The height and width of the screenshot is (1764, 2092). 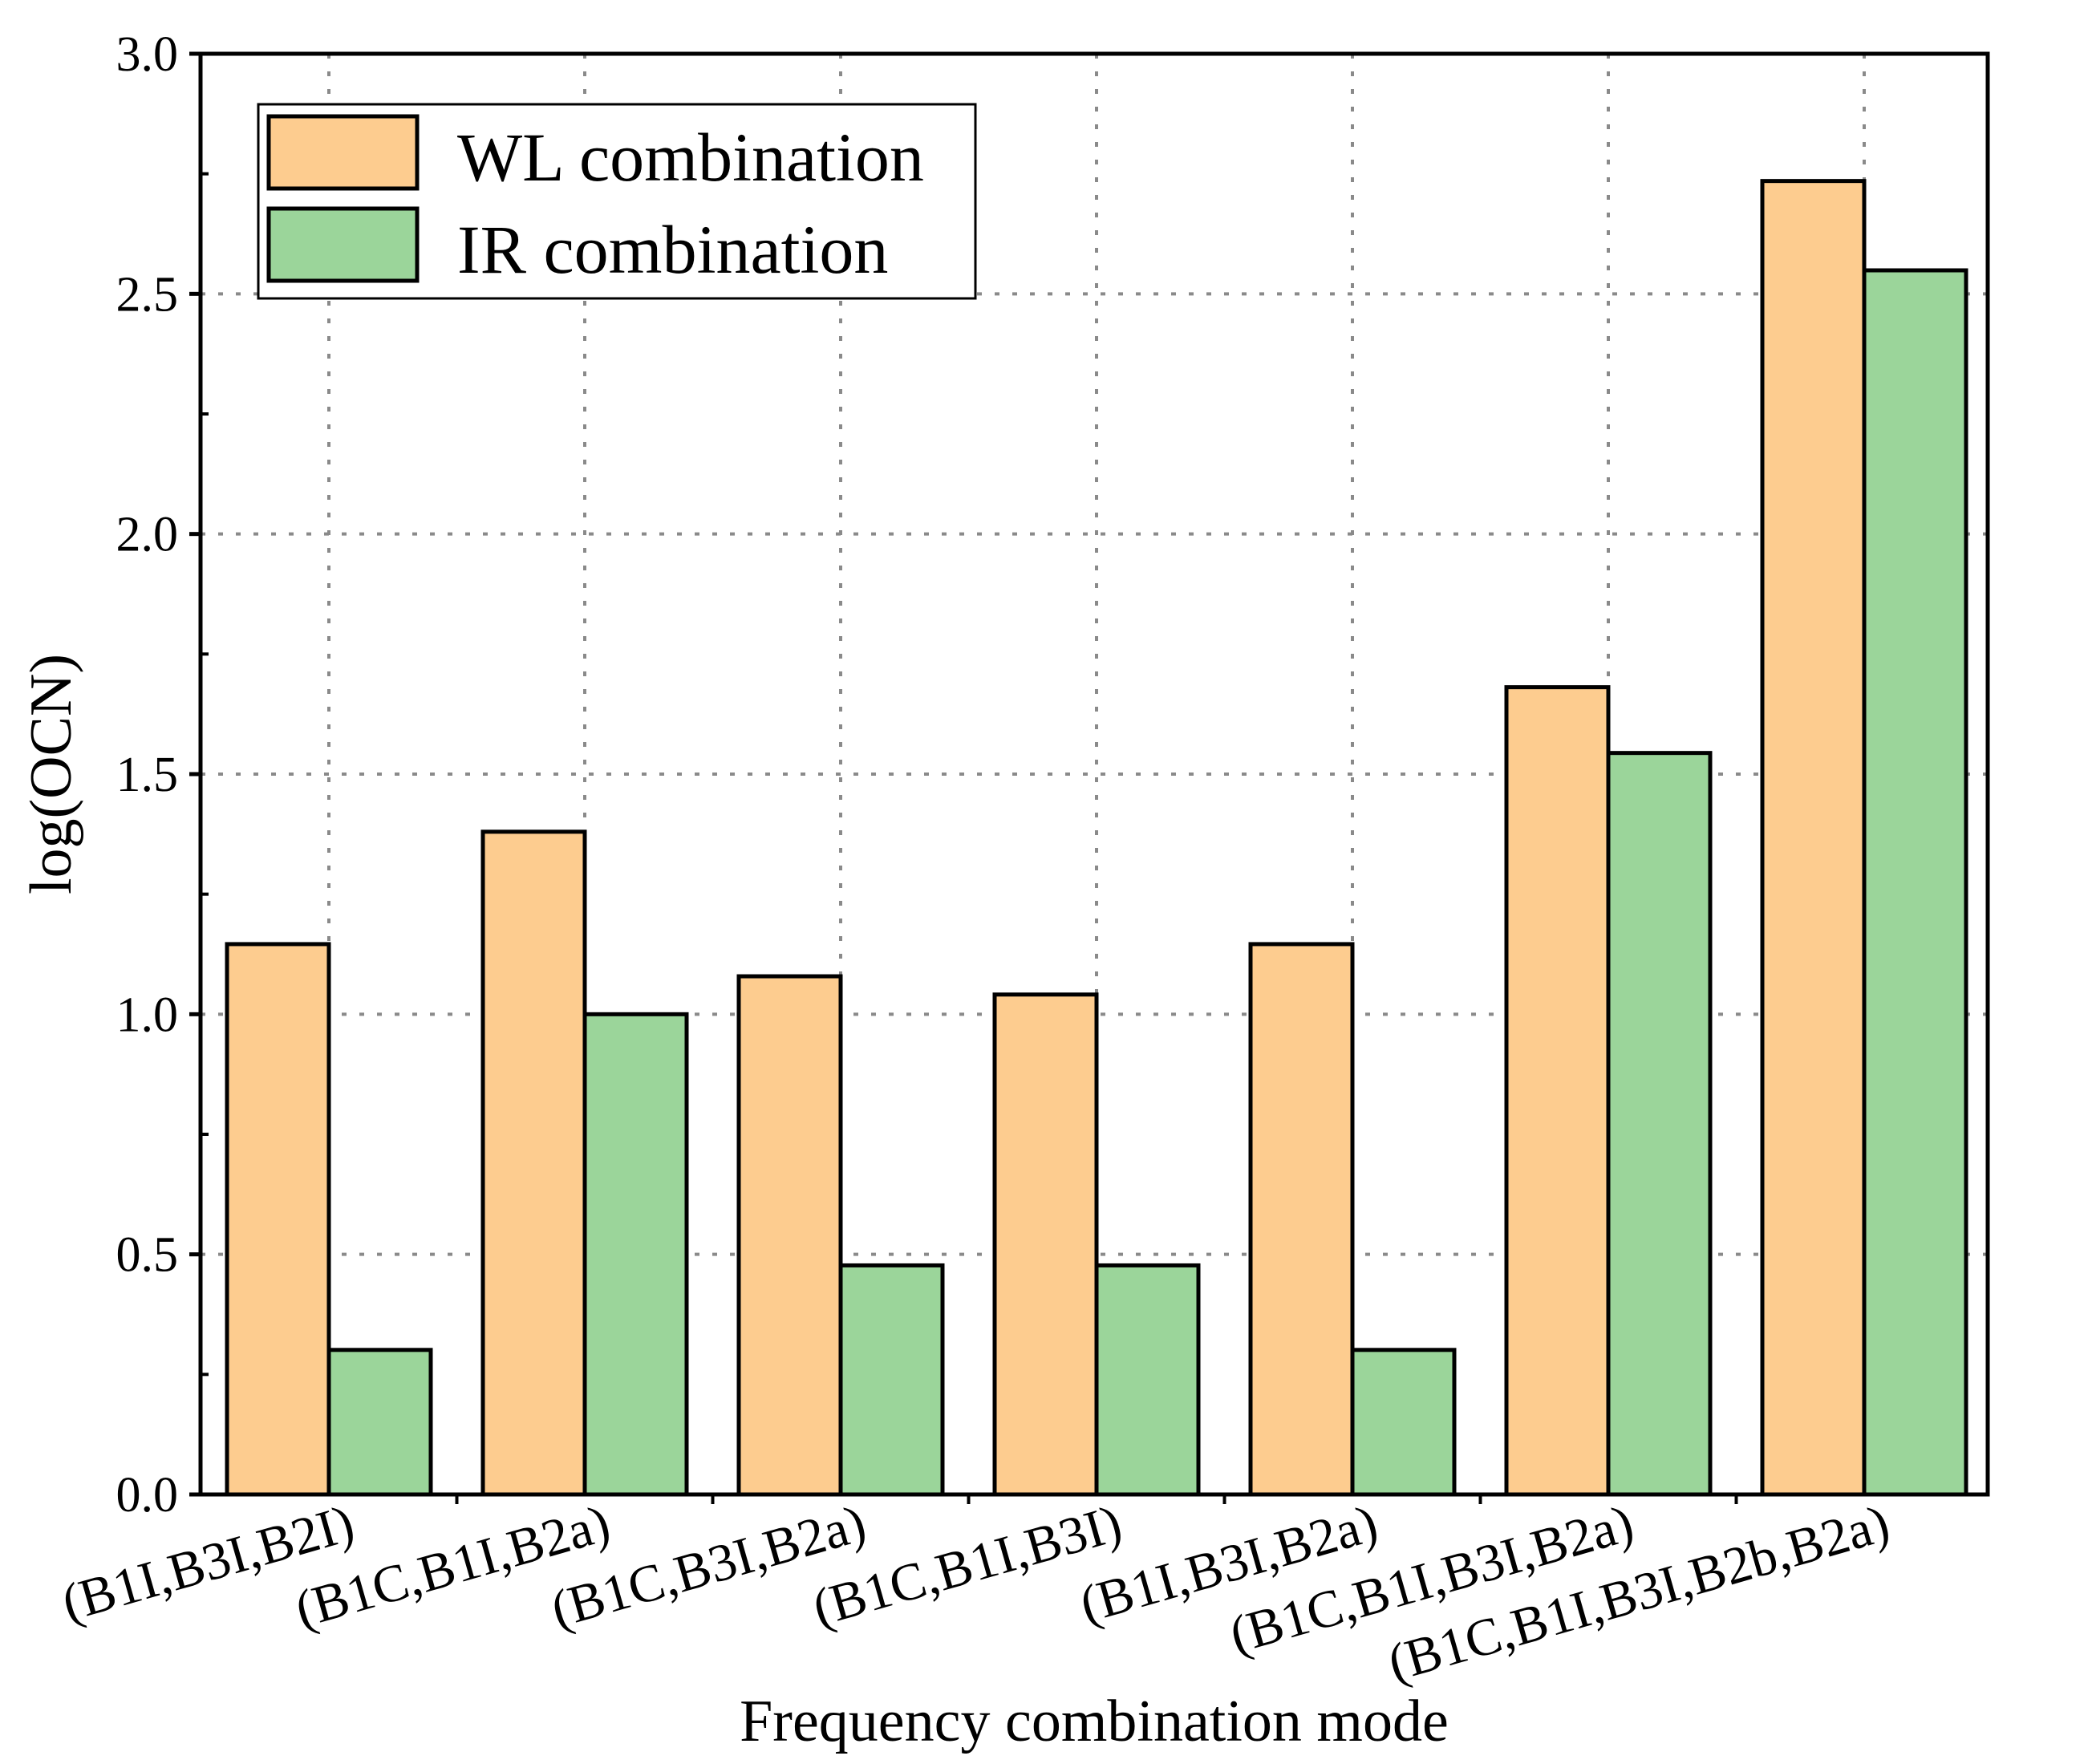 What do you see at coordinates (147, 1015) in the screenshot?
I see `y-tick-label: 1.0` at bounding box center [147, 1015].